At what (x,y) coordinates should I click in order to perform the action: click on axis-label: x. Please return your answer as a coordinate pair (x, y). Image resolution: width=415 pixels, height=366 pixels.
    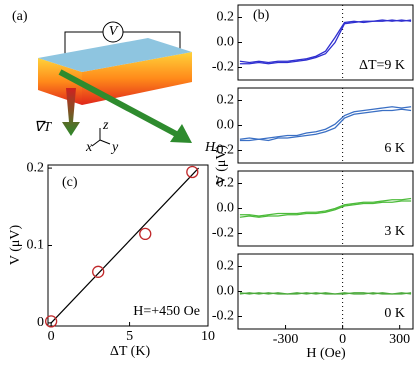
    Looking at the image, I should click on (89, 147).